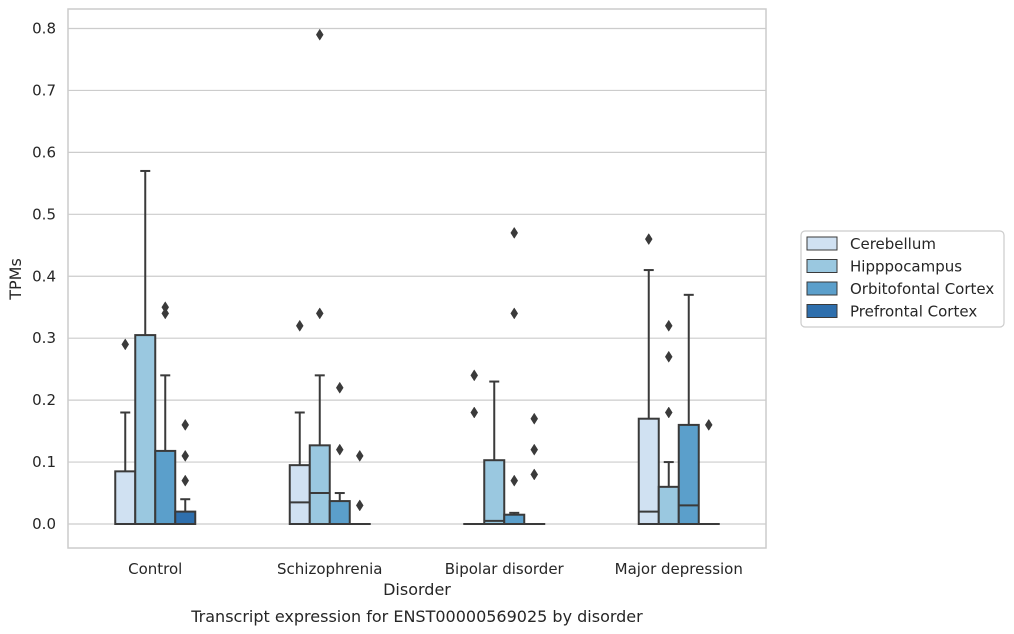 The height and width of the screenshot is (634, 1014). What do you see at coordinates (893, 244) in the screenshot?
I see `legend-label: Cerebellum` at bounding box center [893, 244].